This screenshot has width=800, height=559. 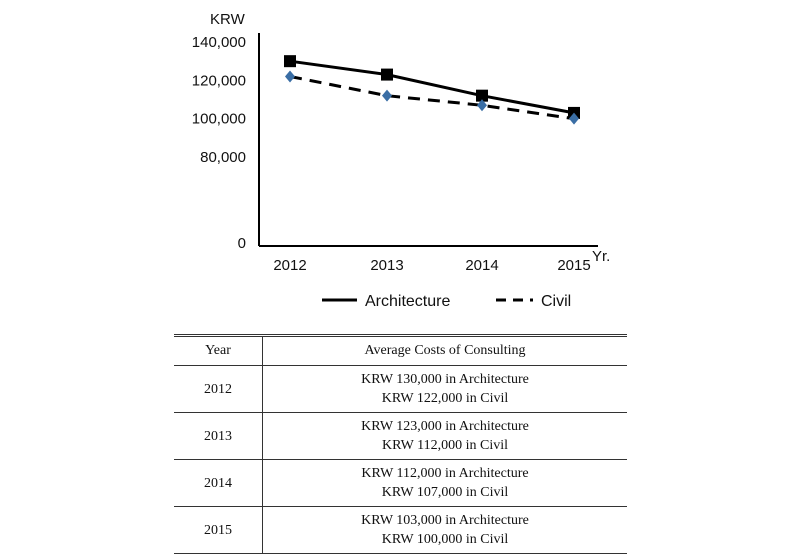 I want to click on cost-architecture: KRW 130,000 in Architecture, so click(x=445, y=379).